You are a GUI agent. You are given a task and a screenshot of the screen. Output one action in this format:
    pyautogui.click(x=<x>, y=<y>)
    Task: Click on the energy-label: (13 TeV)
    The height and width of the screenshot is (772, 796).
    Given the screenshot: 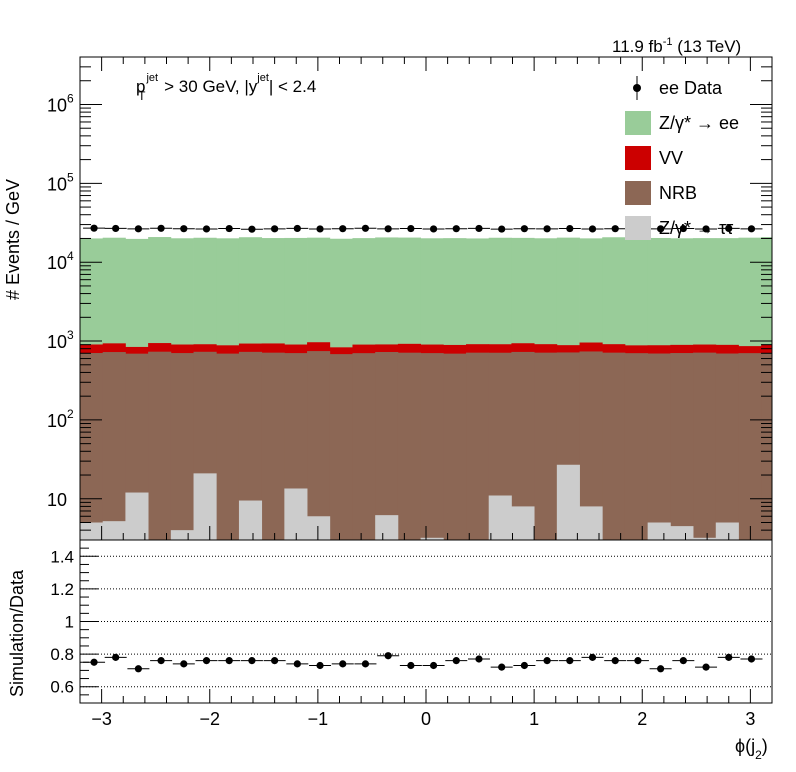 What is the action you would take?
    pyautogui.click(x=709, y=46)
    